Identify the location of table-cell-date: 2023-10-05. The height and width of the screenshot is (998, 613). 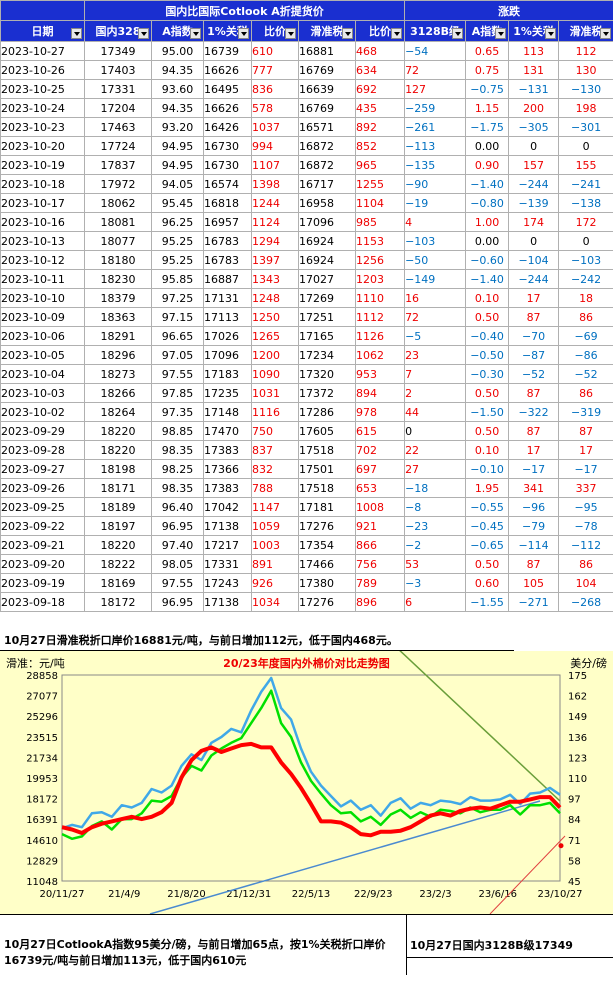
(43, 355).